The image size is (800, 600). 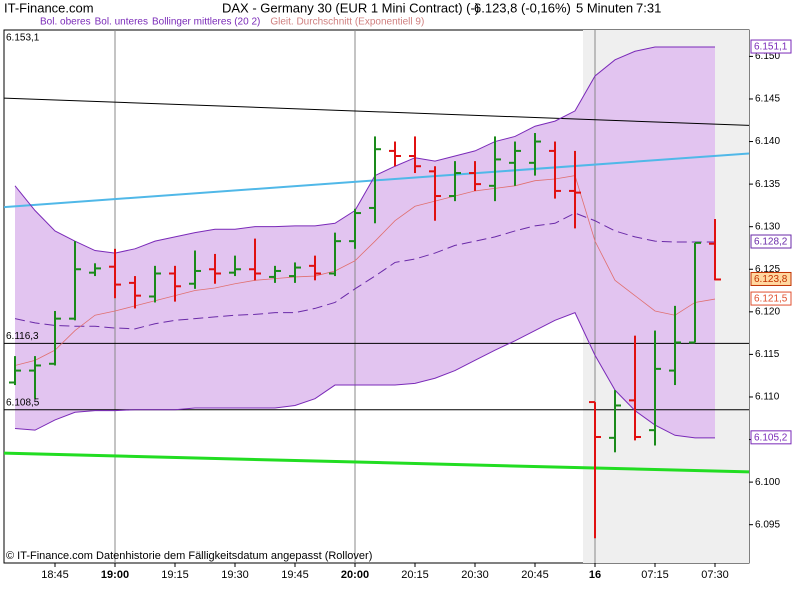 I want to click on y-tick-label: 6.125, so click(x=767, y=269).